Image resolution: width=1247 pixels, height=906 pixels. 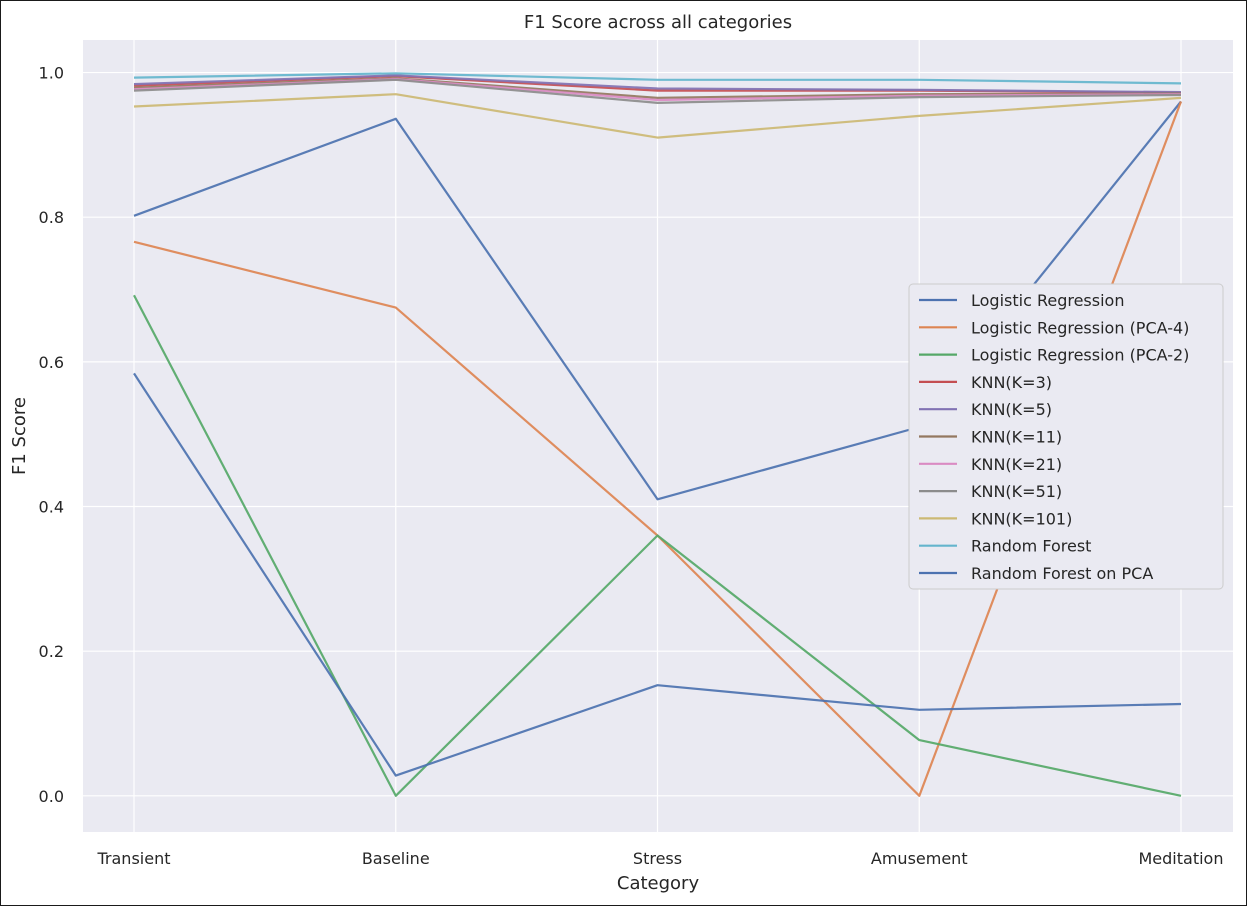 What do you see at coordinates (19, 436) in the screenshot?
I see `y-axis-label: F1 Score` at bounding box center [19, 436].